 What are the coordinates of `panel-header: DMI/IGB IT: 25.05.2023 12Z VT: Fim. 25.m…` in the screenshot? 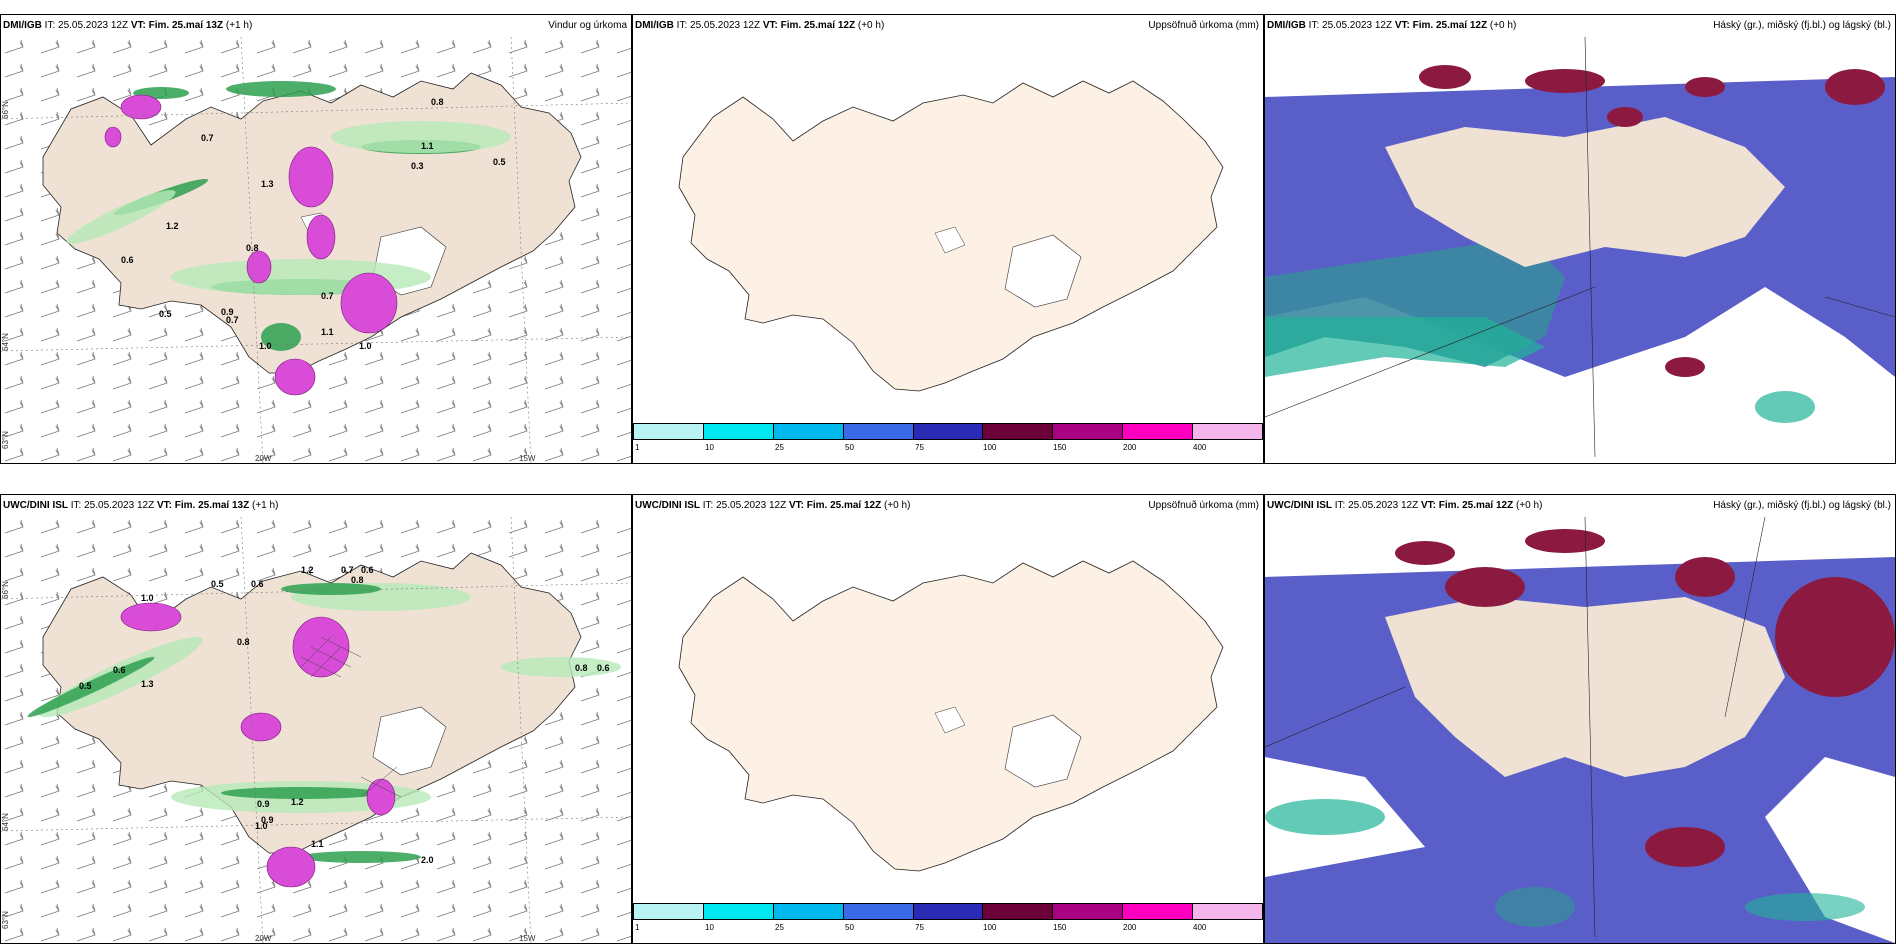 It's located at (948, 26).